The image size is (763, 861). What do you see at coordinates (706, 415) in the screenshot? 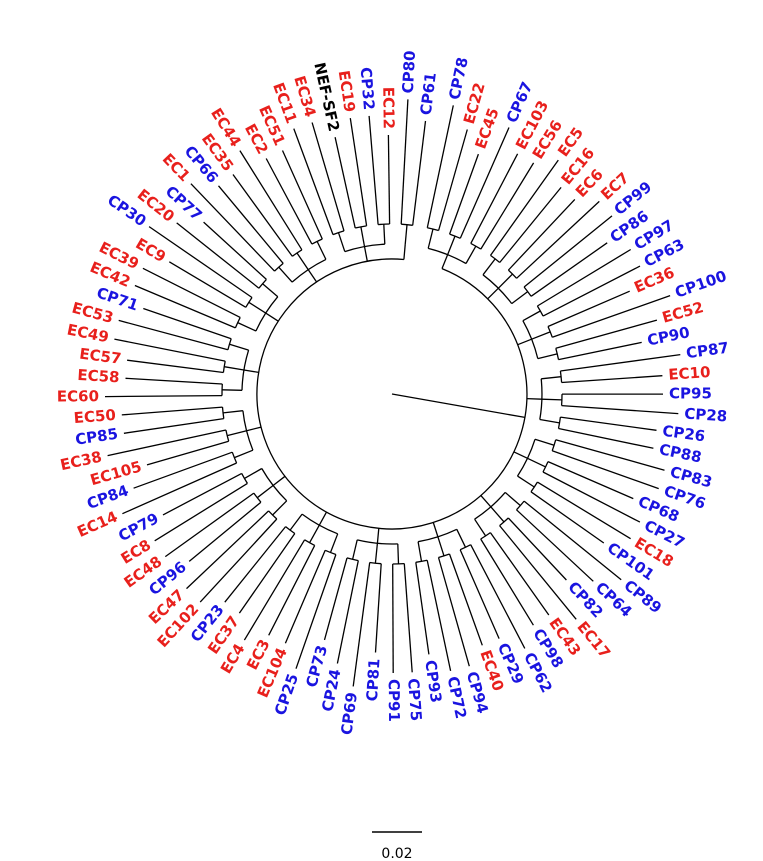
I see `leaf-label-cp28: CP28` at bounding box center [706, 415].